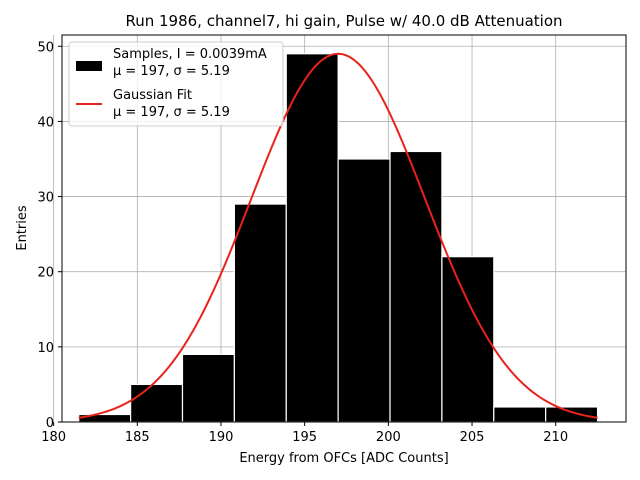 The image size is (640, 480). I want to click on y-tick-label: 50, so click(45, 47).